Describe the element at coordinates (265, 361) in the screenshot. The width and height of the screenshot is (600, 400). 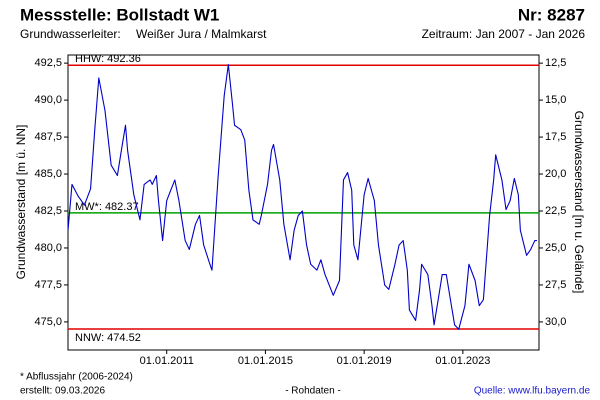
I see `x-tick-label: 01.01.2015` at that location.